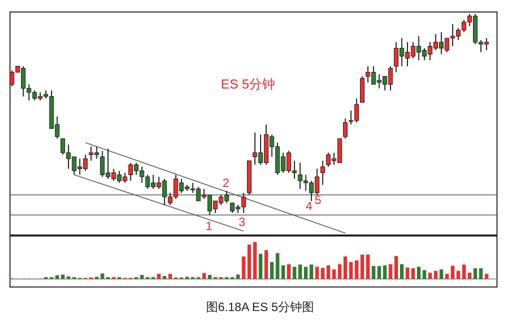 The width and height of the screenshot is (518, 321). What do you see at coordinates (242, 222) in the screenshot?
I see `text: 3` at bounding box center [242, 222].